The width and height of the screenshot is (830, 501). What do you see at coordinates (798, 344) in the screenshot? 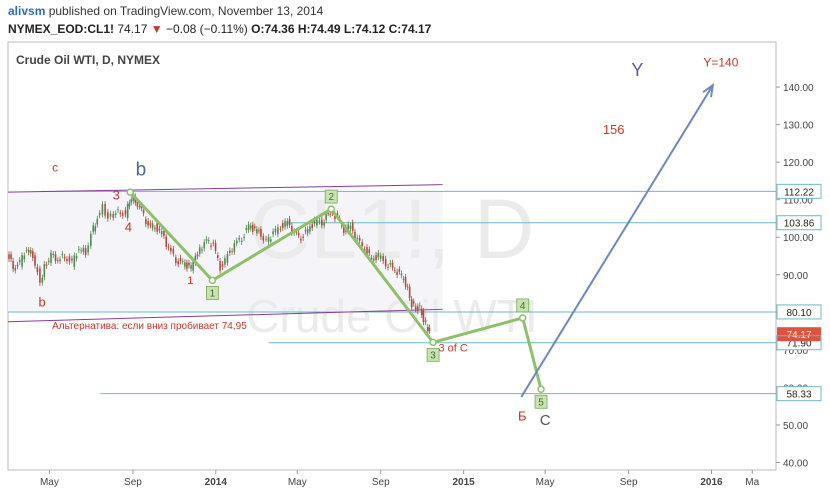
I see `level-price-label: 71.90` at bounding box center [798, 344].